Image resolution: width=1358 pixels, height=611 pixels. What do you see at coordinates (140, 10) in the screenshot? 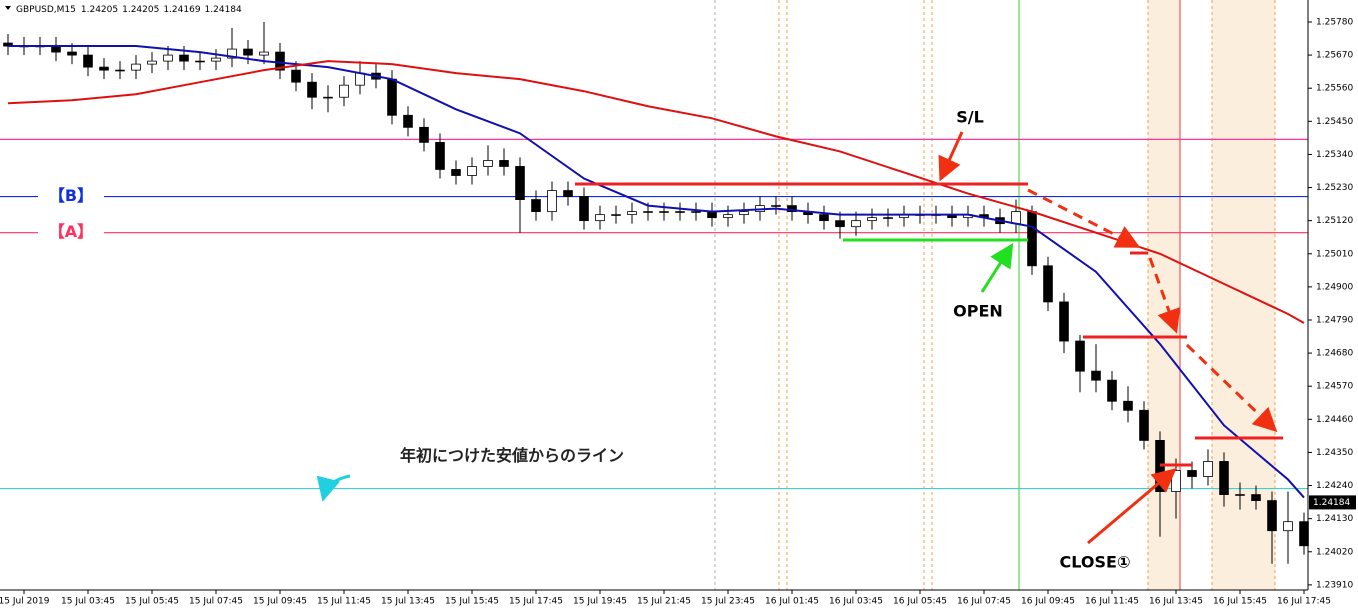
I see `header-high: 1.24205` at bounding box center [140, 10].